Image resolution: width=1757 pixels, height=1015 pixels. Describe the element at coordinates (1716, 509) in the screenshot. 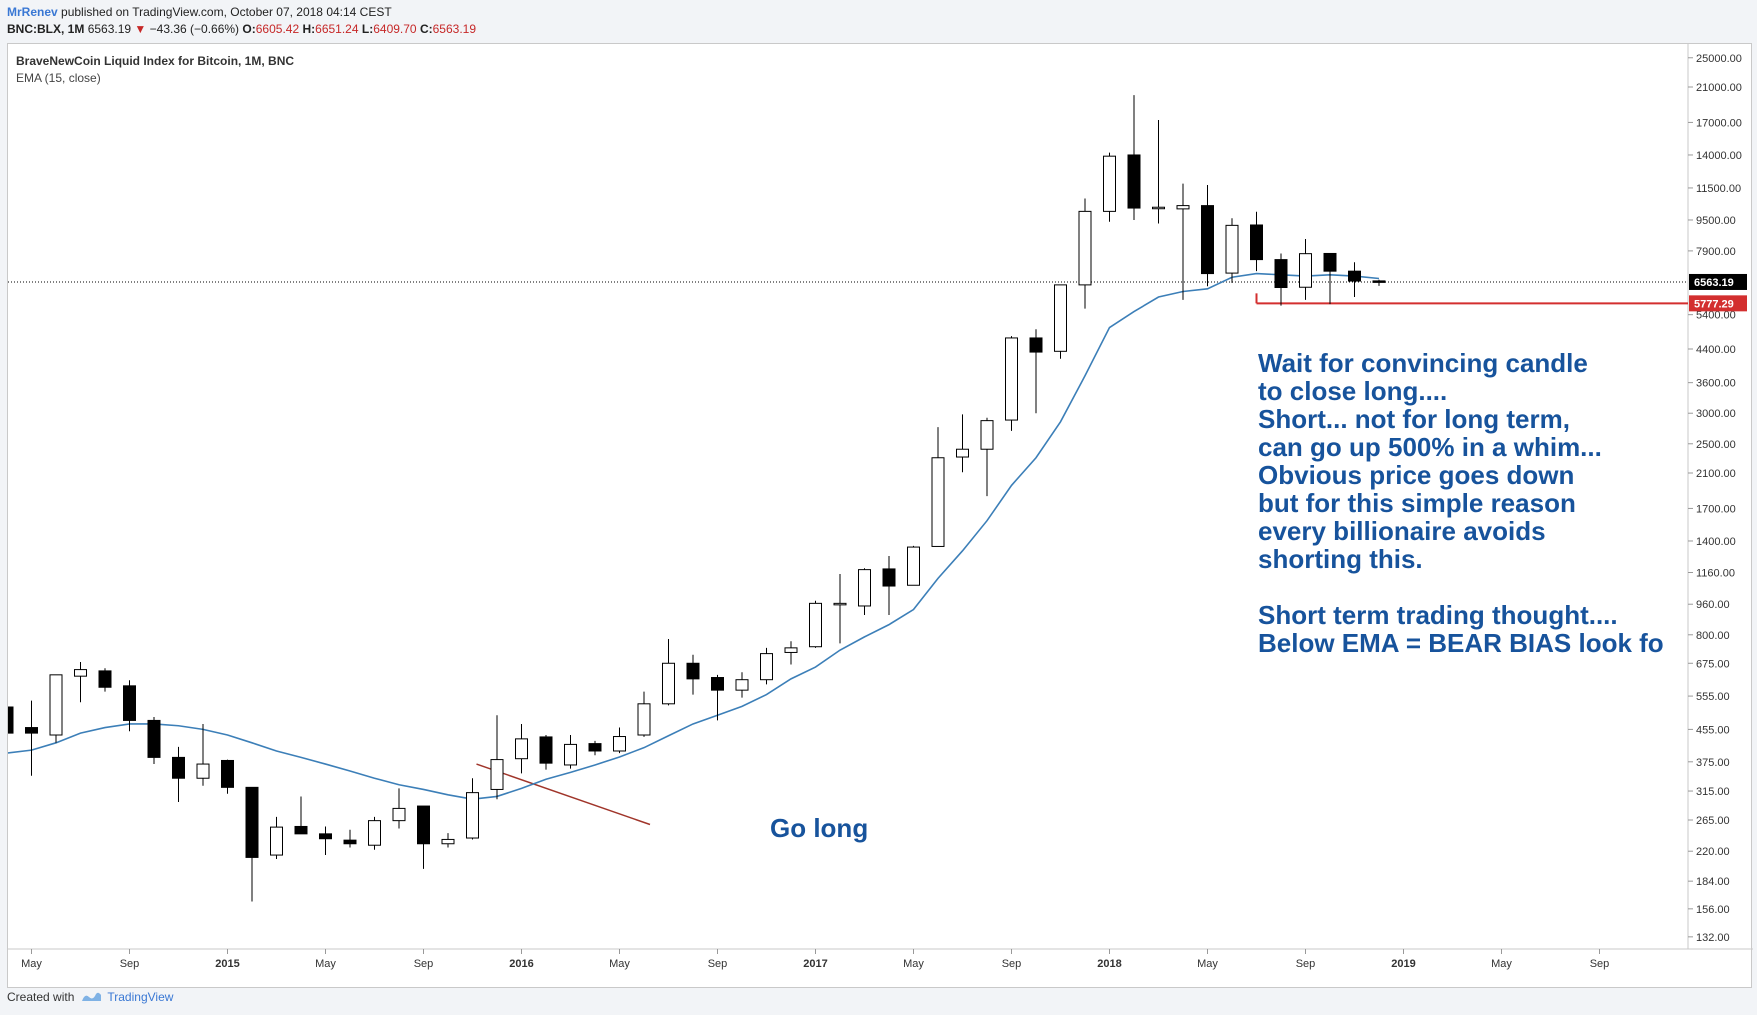

I see `price-tick-label: 1700.00` at that location.